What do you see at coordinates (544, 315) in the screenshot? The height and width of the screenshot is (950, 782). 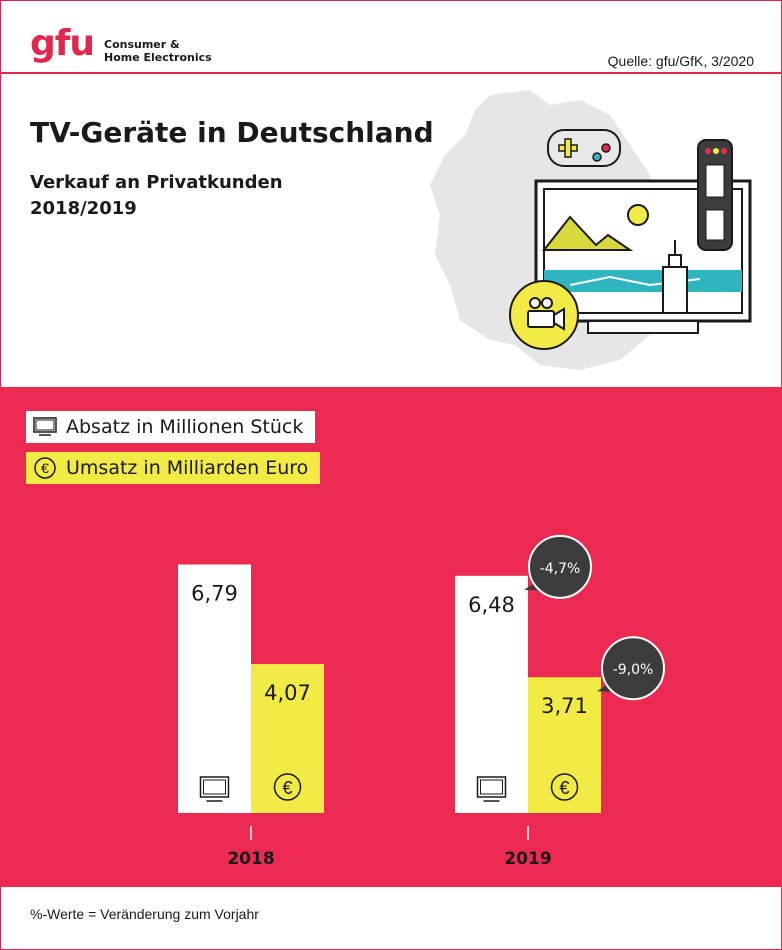 I see `camera-badge-icon` at bounding box center [544, 315].